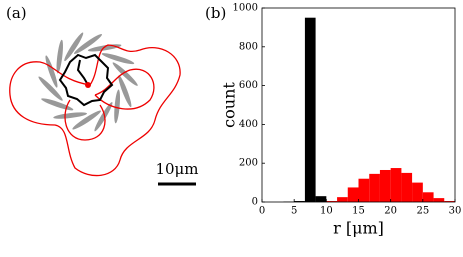 The height and width of the screenshot is (257, 463). What do you see at coordinates (176, 169) in the screenshot?
I see `scale-bar-label: 10μm` at bounding box center [176, 169].